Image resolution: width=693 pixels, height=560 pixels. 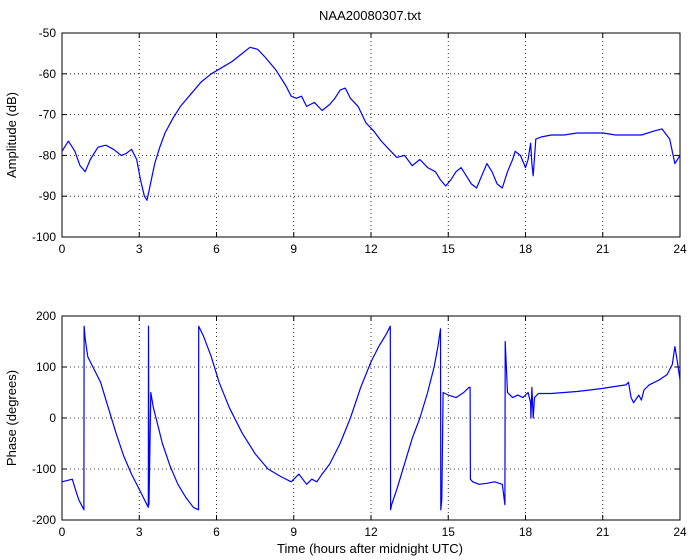 What do you see at coordinates (46, 316) in the screenshot?
I see `phase-y-tick-label: 200` at bounding box center [46, 316].